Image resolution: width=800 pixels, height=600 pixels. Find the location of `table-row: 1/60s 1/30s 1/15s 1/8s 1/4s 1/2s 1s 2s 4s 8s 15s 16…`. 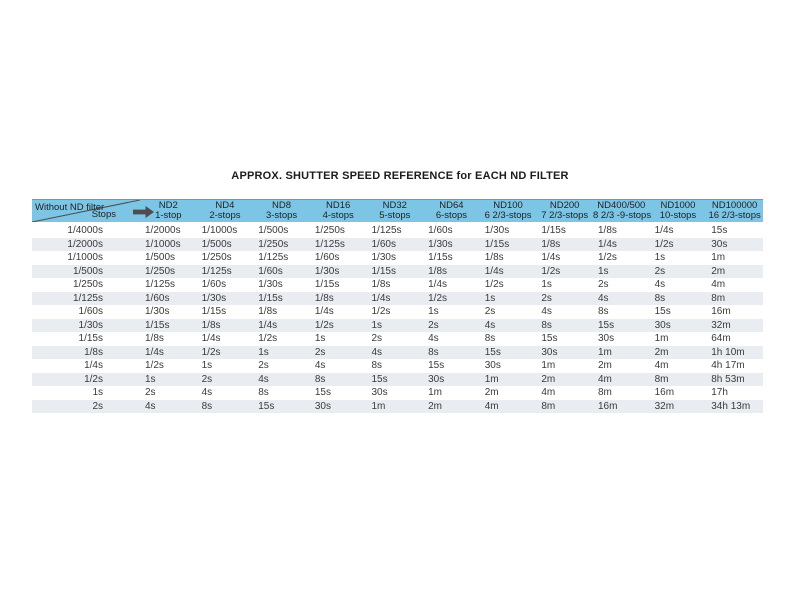

table-row: 1/60s 1/30s 1/15s 1/8s 1/4s 1/2s 1s 2s 4s 8s 15s 16… is located at coordinates (397, 312).